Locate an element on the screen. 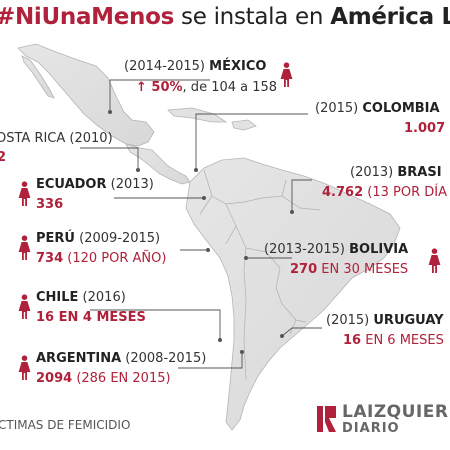  uruguay-years: (2015) is located at coordinates (350, 320).